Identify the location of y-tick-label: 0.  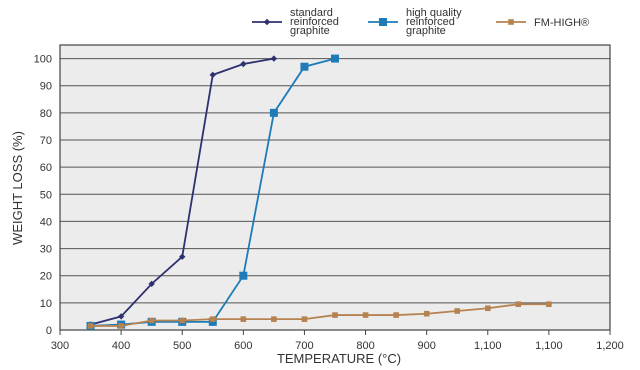
(49, 331).